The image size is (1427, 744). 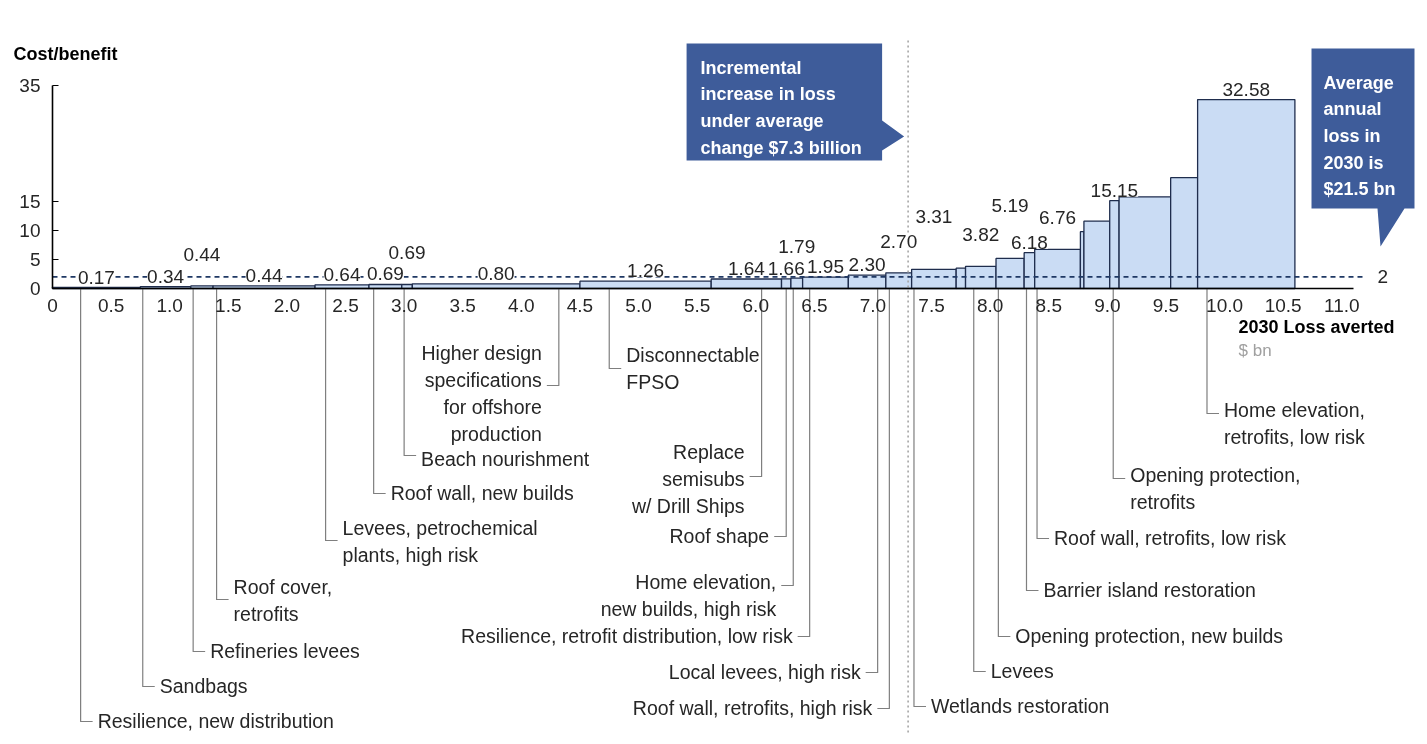 I want to click on data-label: 5.19, so click(x=1010, y=206).